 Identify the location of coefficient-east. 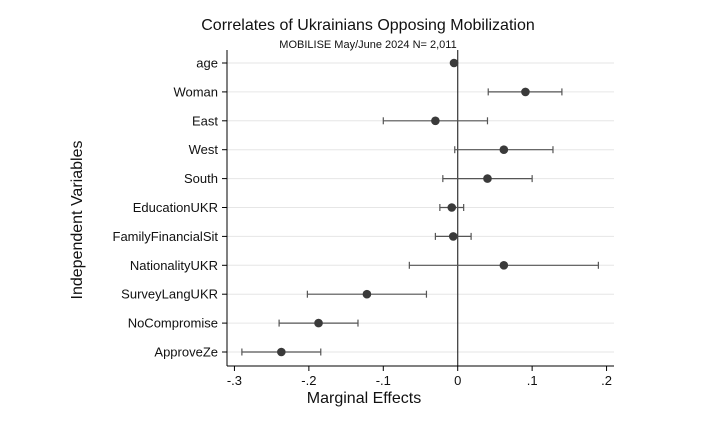
(435, 121).